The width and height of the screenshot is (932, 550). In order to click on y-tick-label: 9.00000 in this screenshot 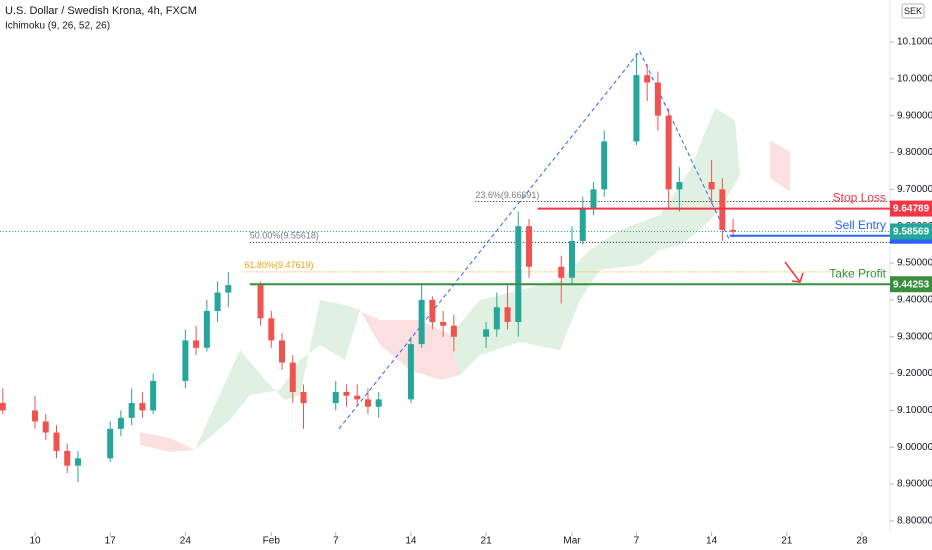, I will do `click(914, 447)`.